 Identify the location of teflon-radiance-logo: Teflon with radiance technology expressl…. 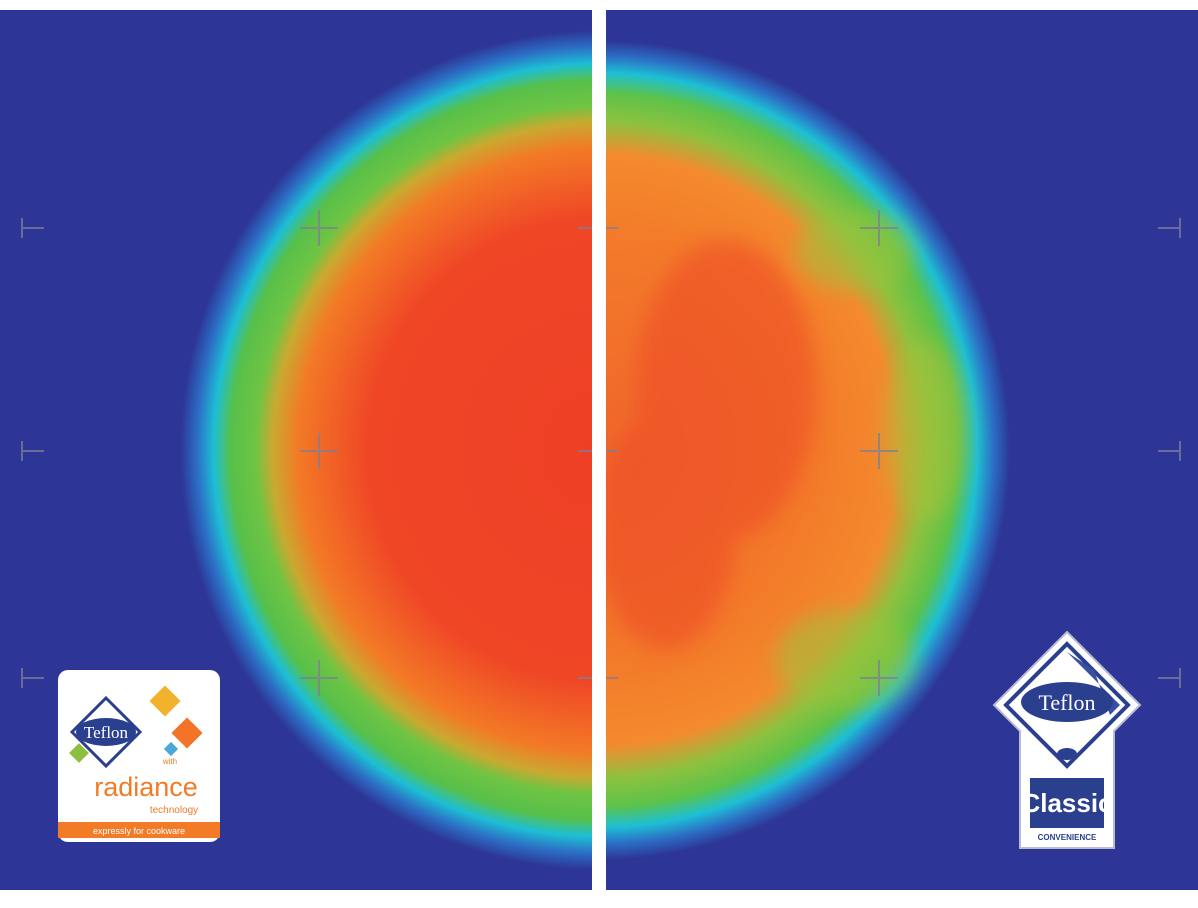
(139, 756).